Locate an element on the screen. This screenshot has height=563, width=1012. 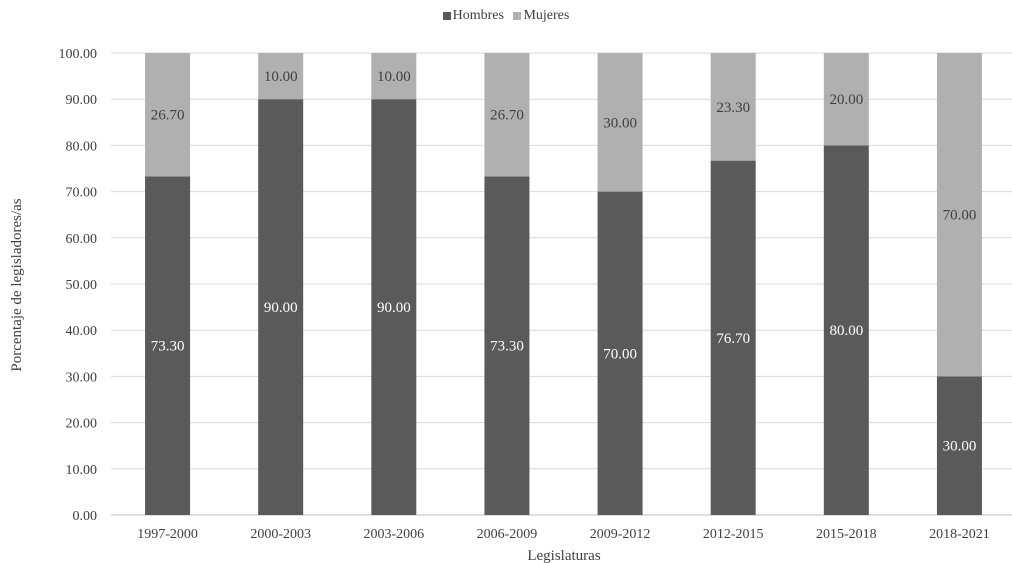
x-tick-label: 1997-2000 is located at coordinates (167, 534).